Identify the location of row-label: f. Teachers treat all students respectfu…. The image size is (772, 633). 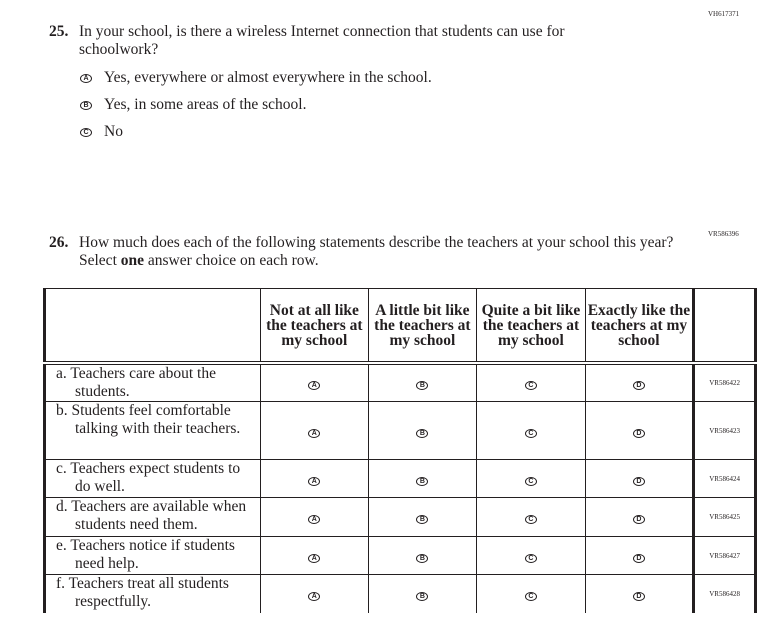
(152, 593).